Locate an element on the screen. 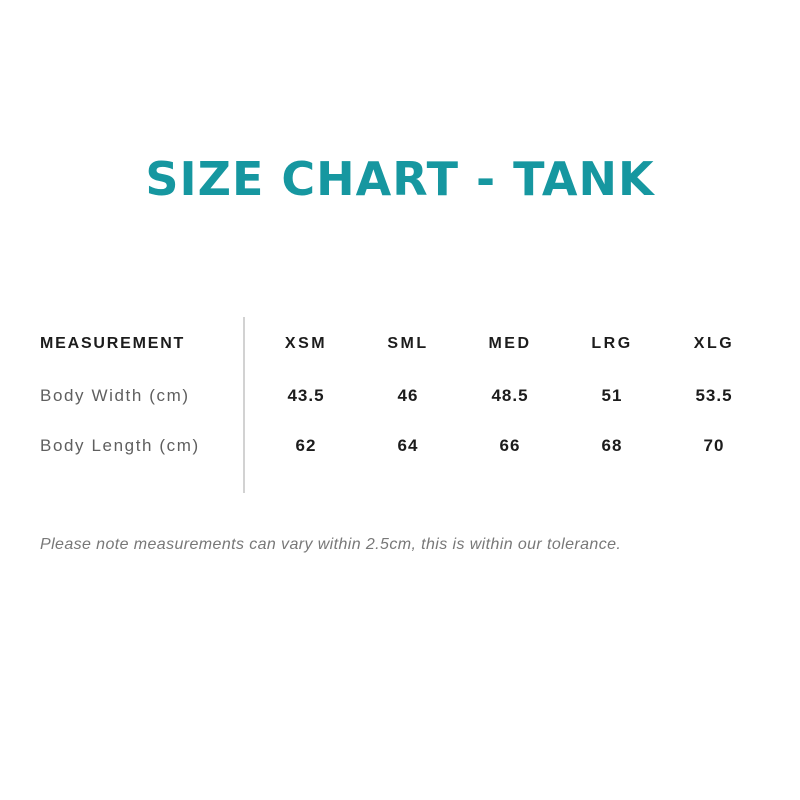  body-length-value-sml: 64 is located at coordinates (408, 445).